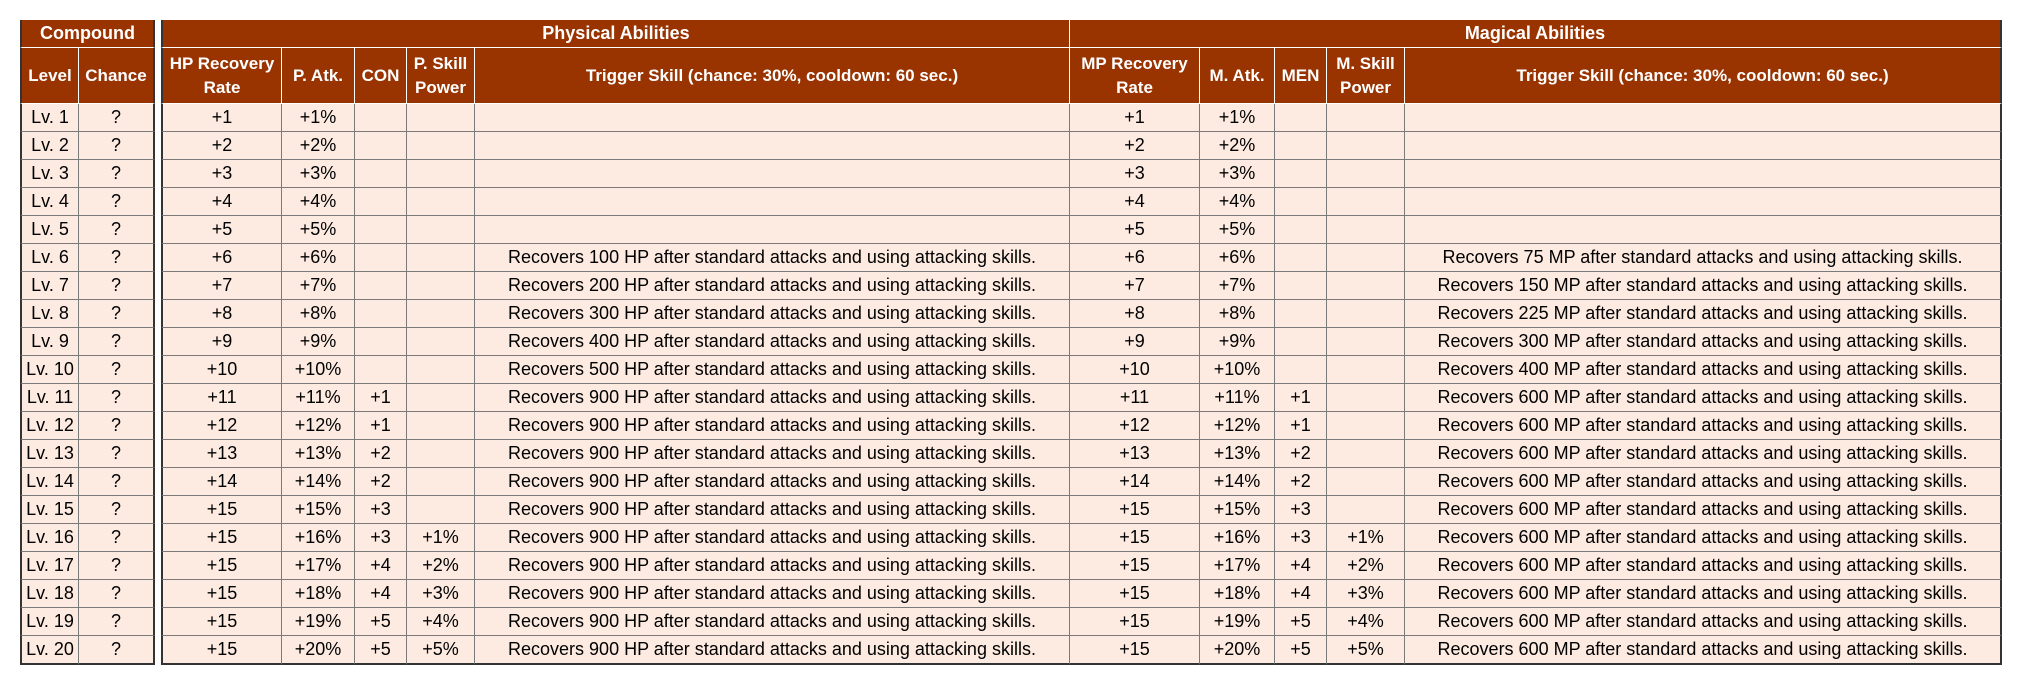 Image resolution: width=2020 pixels, height=685 pixels. What do you see at coordinates (1237, 650) in the screenshot?
I see `m-atk-cell: +20%` at bounding box center [1237, 650].